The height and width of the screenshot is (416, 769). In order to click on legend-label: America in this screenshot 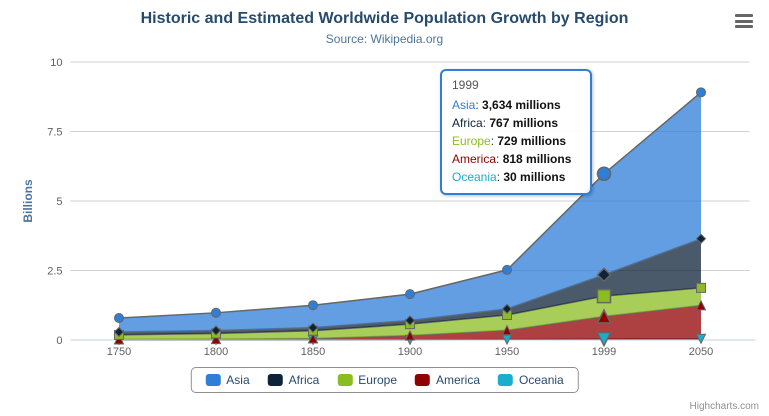, I will do `click(458, 380)`.